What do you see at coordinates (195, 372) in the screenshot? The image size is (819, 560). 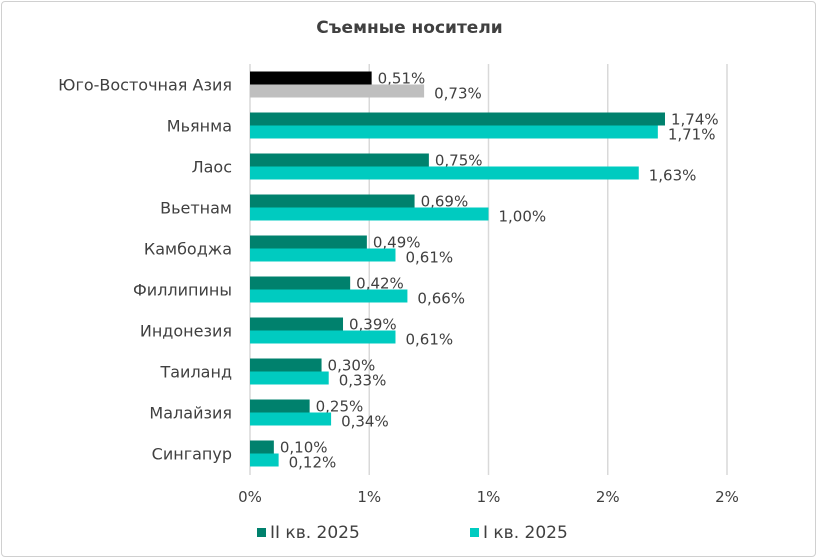 I see `category-label: Таиланд` at bounding box center [195, 372].